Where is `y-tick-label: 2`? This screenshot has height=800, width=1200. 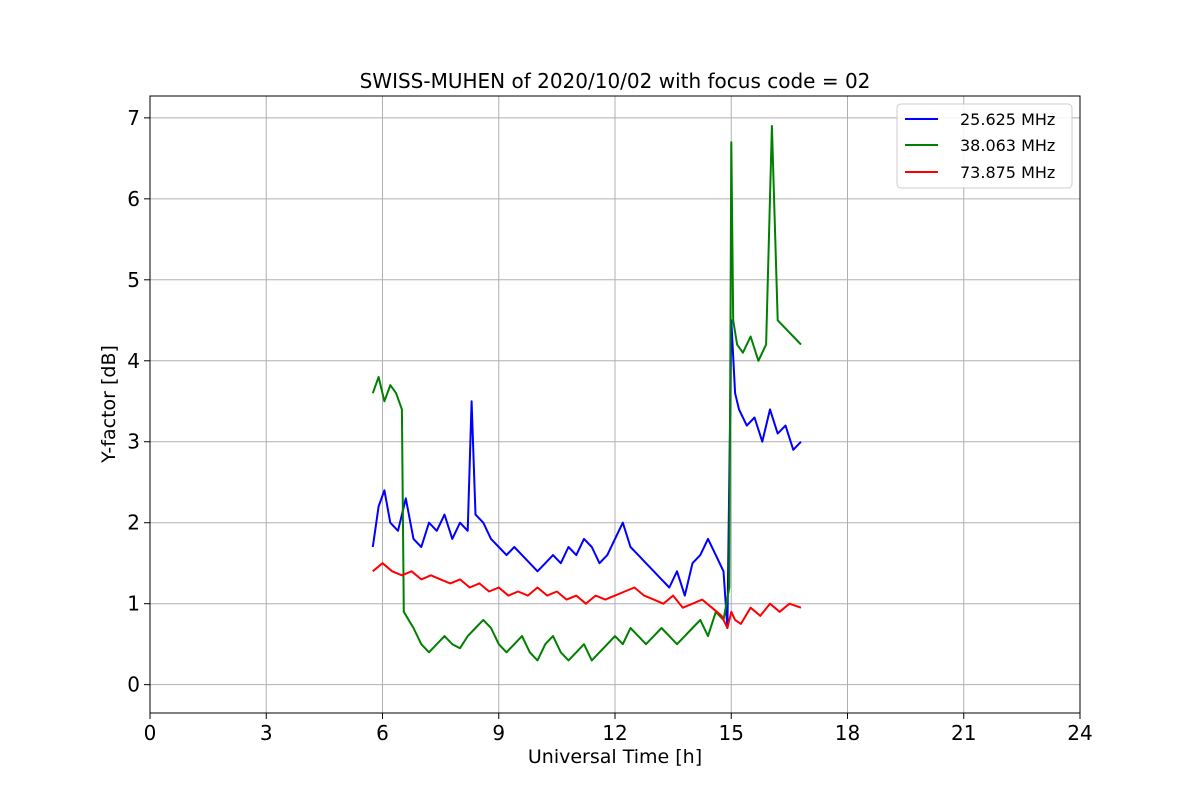
y-tick-label: 2 is located at coordinates (133, 523).